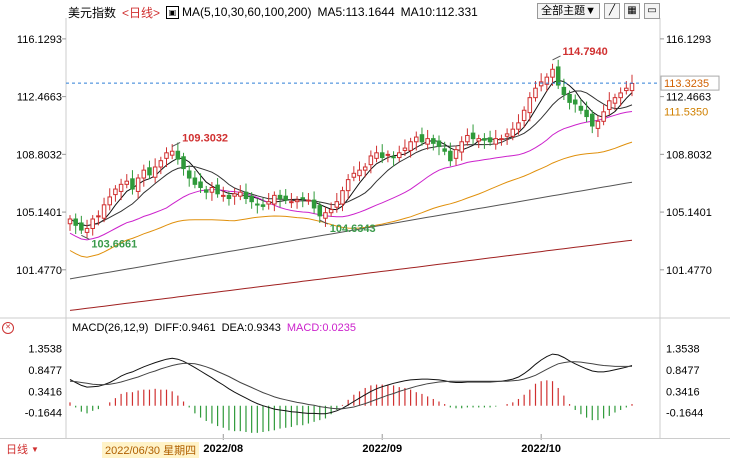 Image resolution: width=730 pixels, height=459 pixels. I want to click on mid-low-label: 104.6343, so click(353, 229).